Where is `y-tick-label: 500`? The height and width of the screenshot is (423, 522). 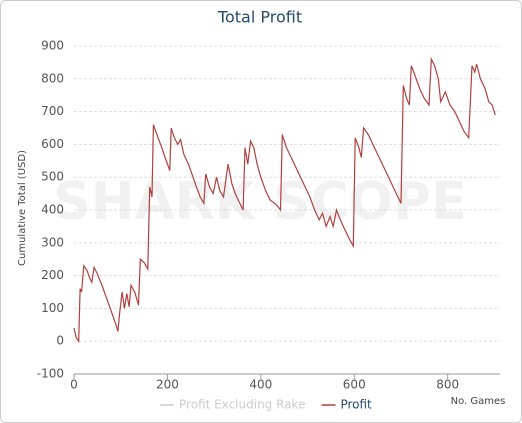 y-tick-label: 500 is located at coordinates (52, 177).